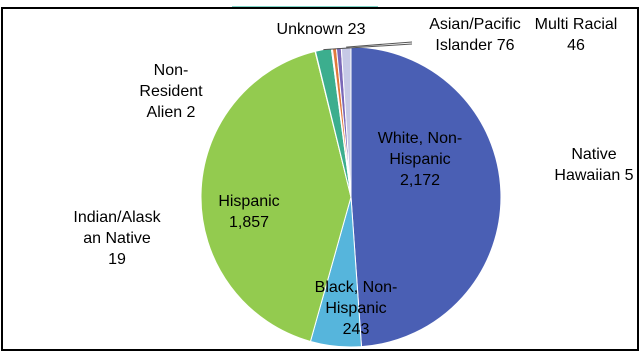 This screenshot has height=354, width=644. I want to click on data-label-asian-pacific-islander: Asian/Pacific Islander 76, so click(475, 35).